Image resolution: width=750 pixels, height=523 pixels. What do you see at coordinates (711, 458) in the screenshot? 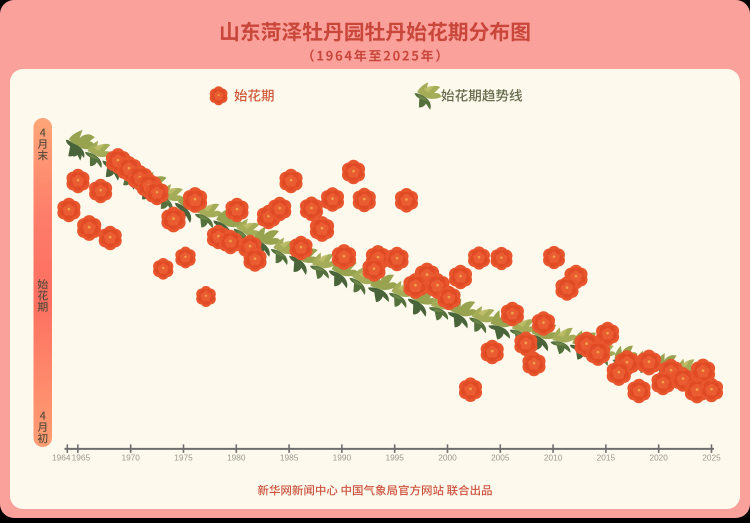
I see `svg-text: 2025` at bounding box center [711, 458].